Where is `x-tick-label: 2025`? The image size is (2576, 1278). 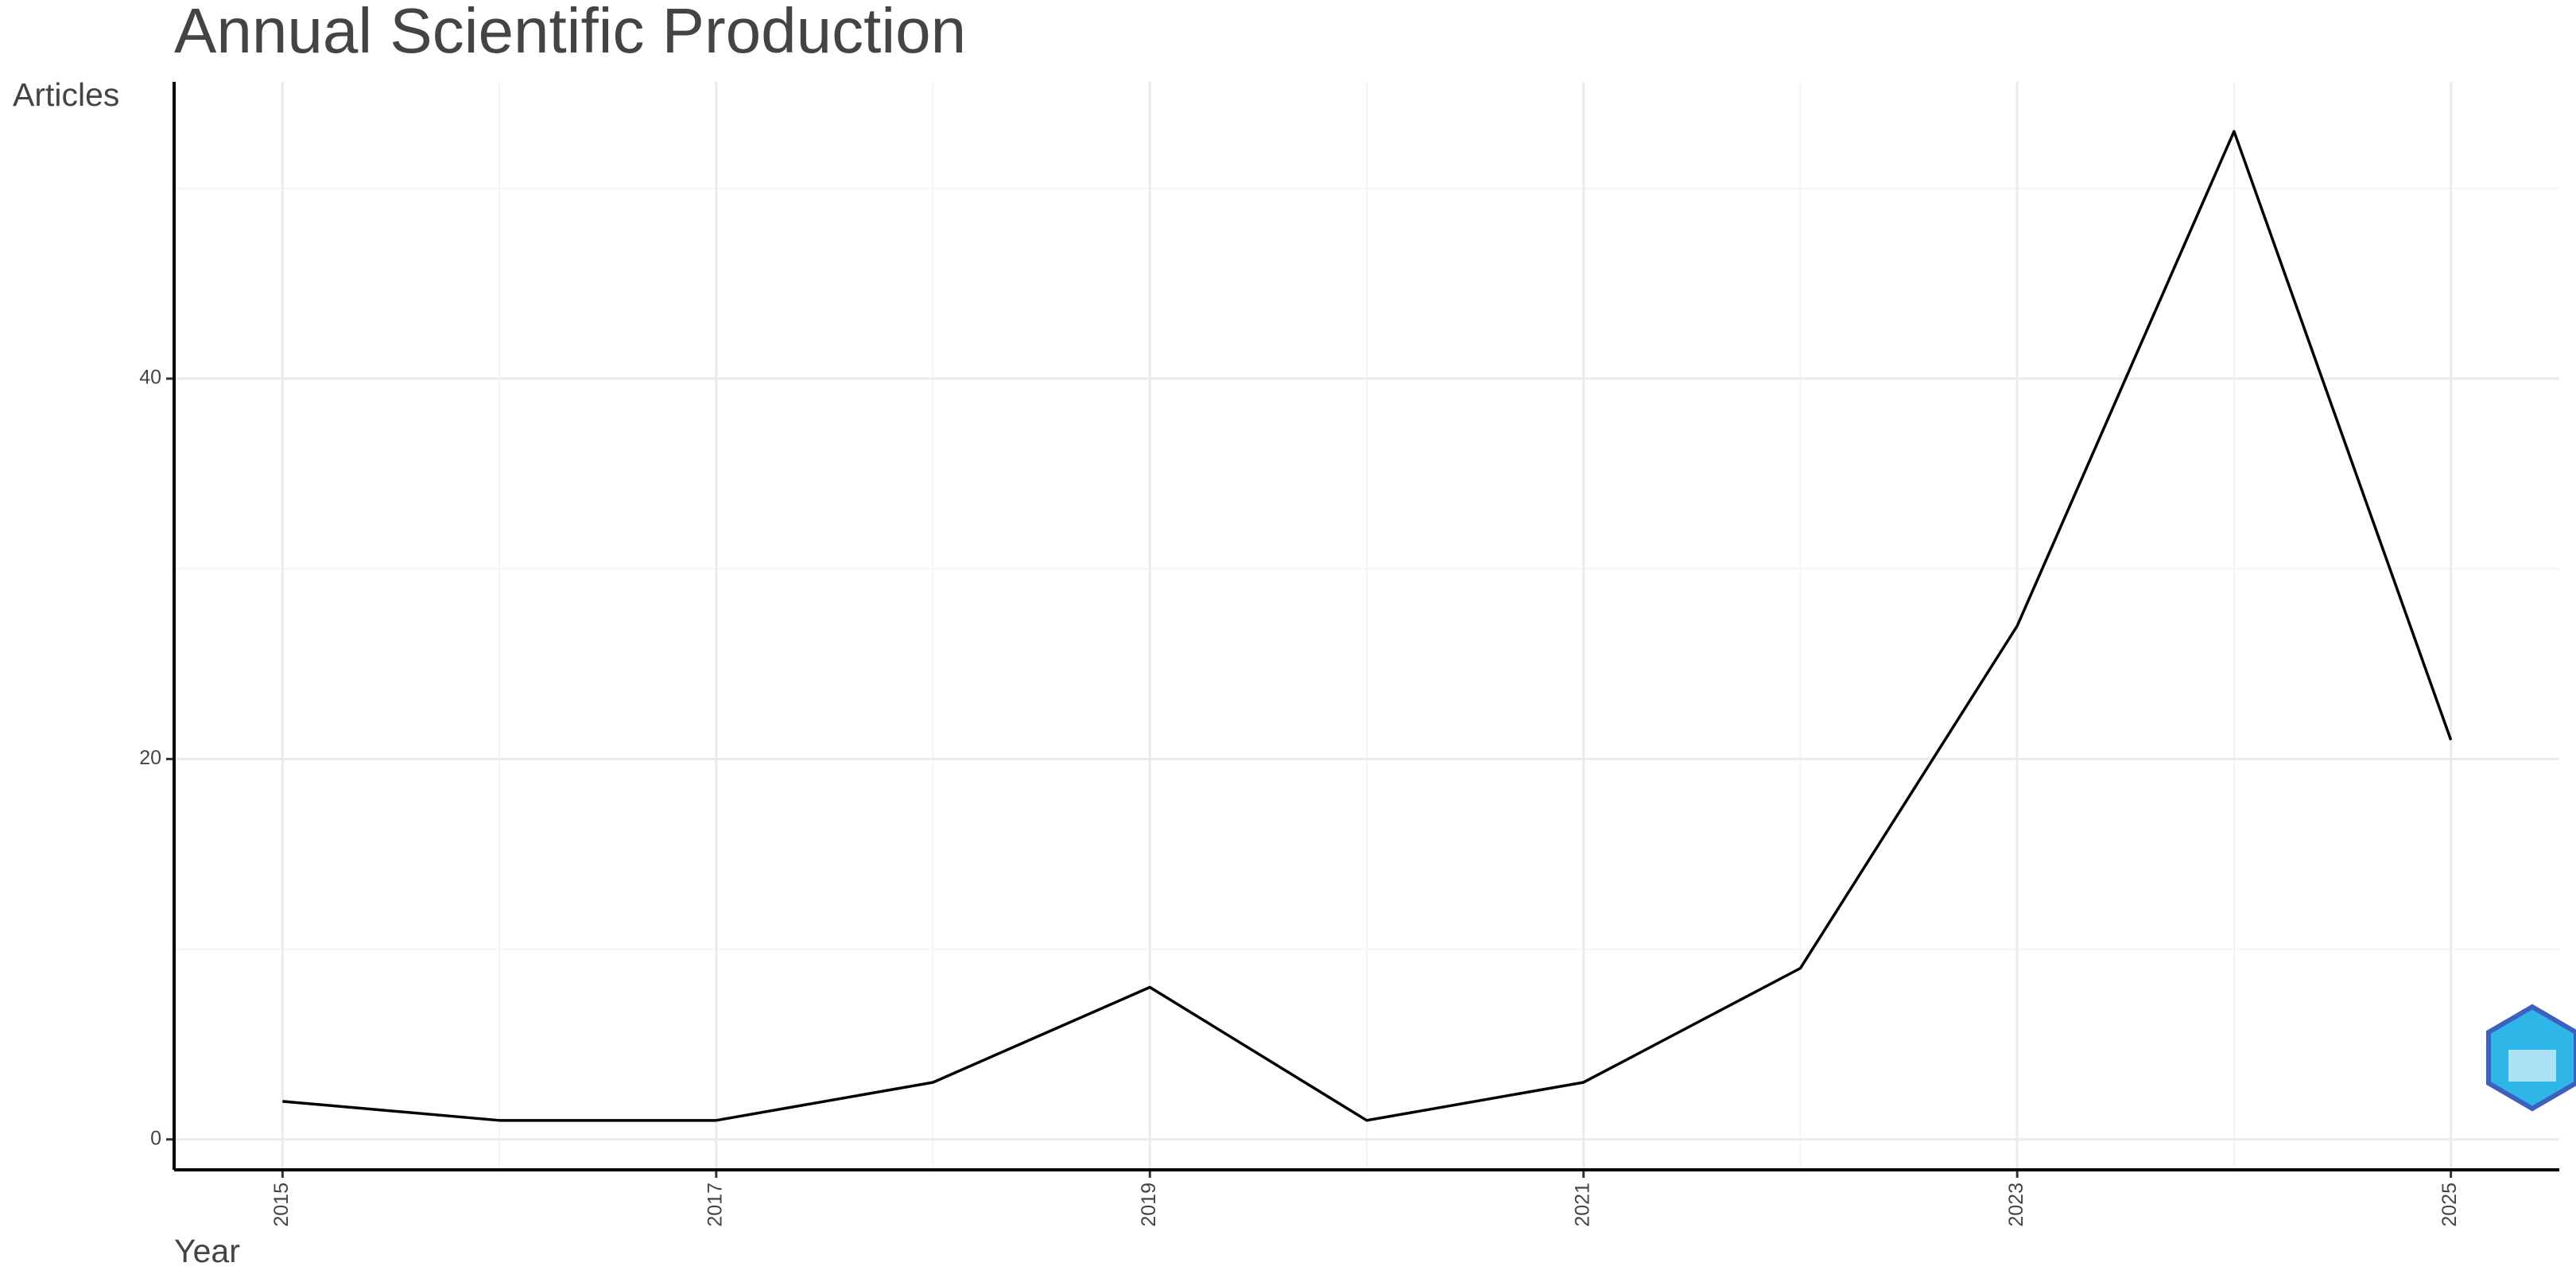 x-tick-label: 2025 is located at coordinates (2449, 1205).